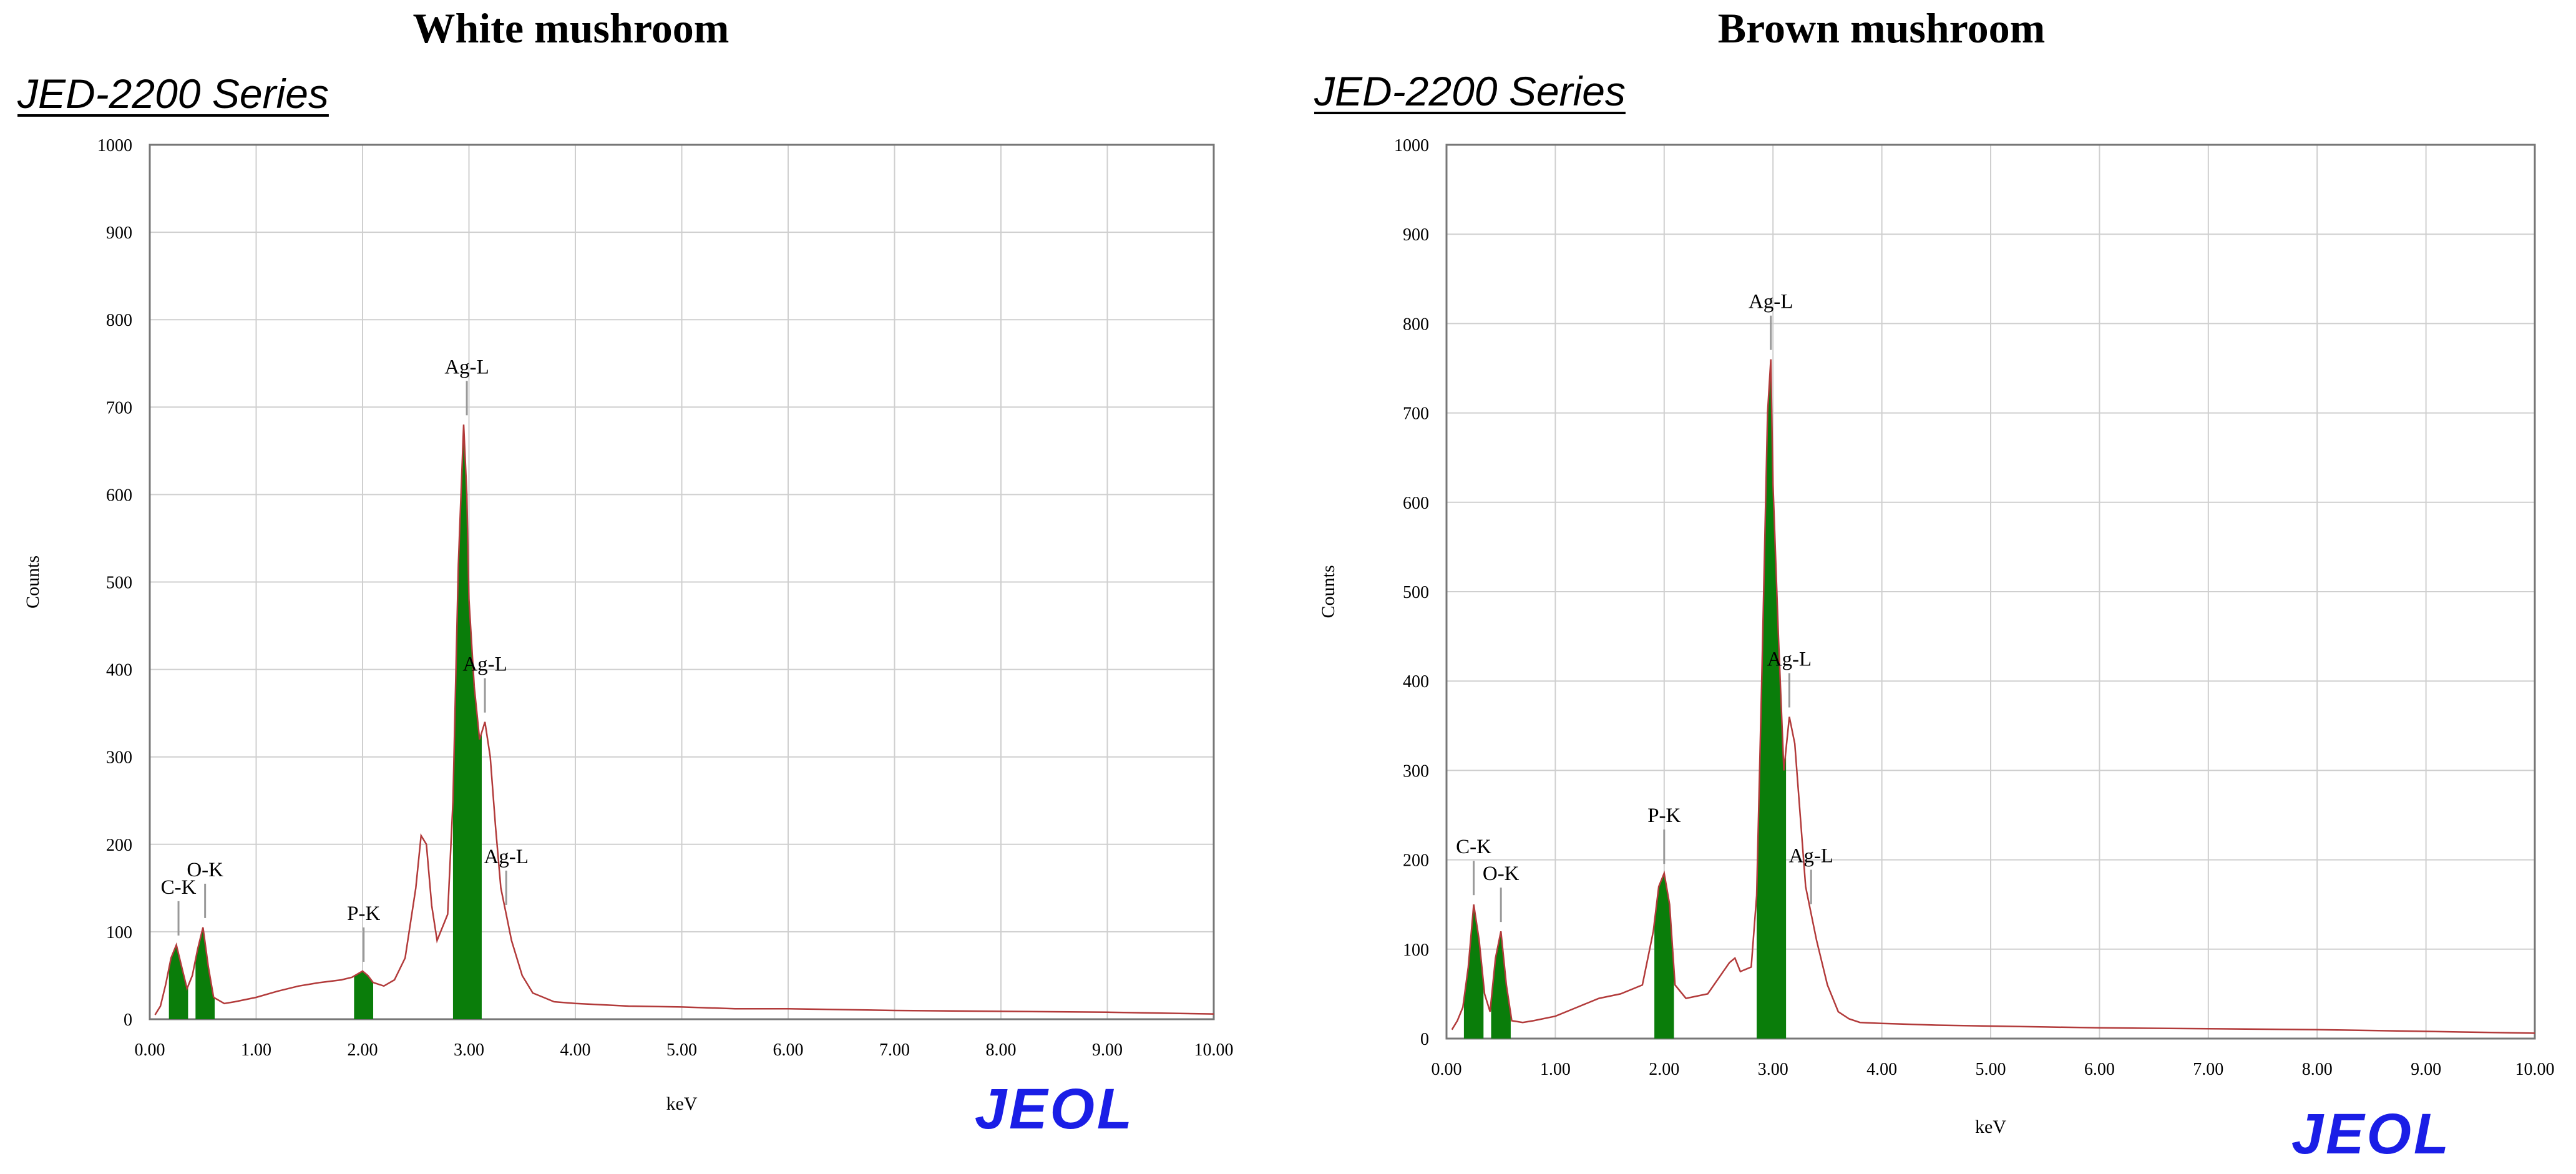  I want to click on panel-title-brown: Brown mushroom, so click(1881, 28).